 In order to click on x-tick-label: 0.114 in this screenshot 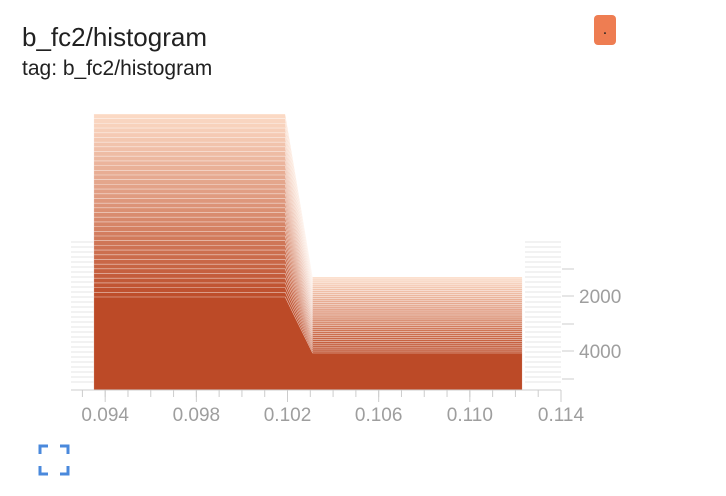, I will do `click(561, 415)`.